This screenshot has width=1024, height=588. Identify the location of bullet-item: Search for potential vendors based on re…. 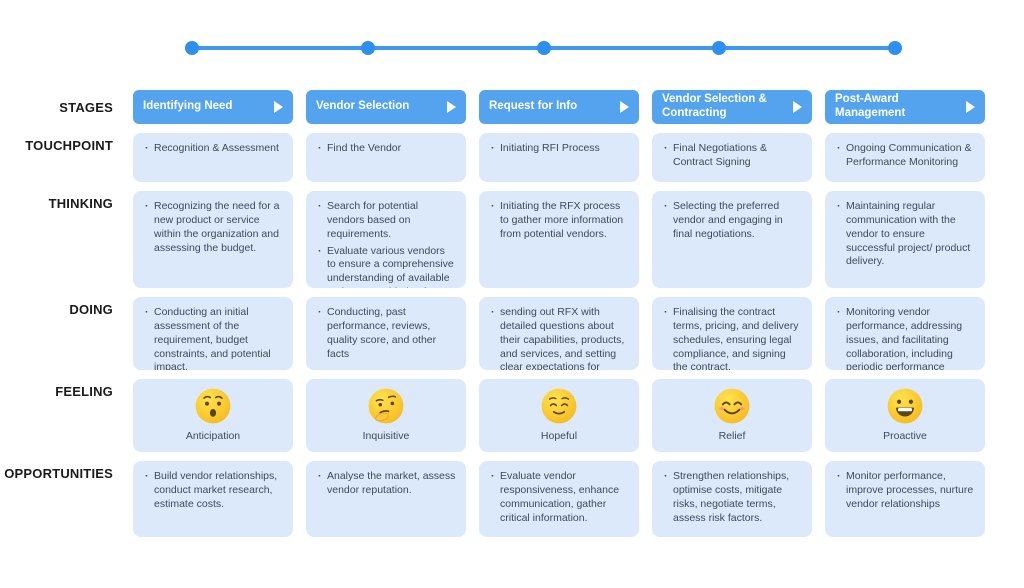
(386, 221).